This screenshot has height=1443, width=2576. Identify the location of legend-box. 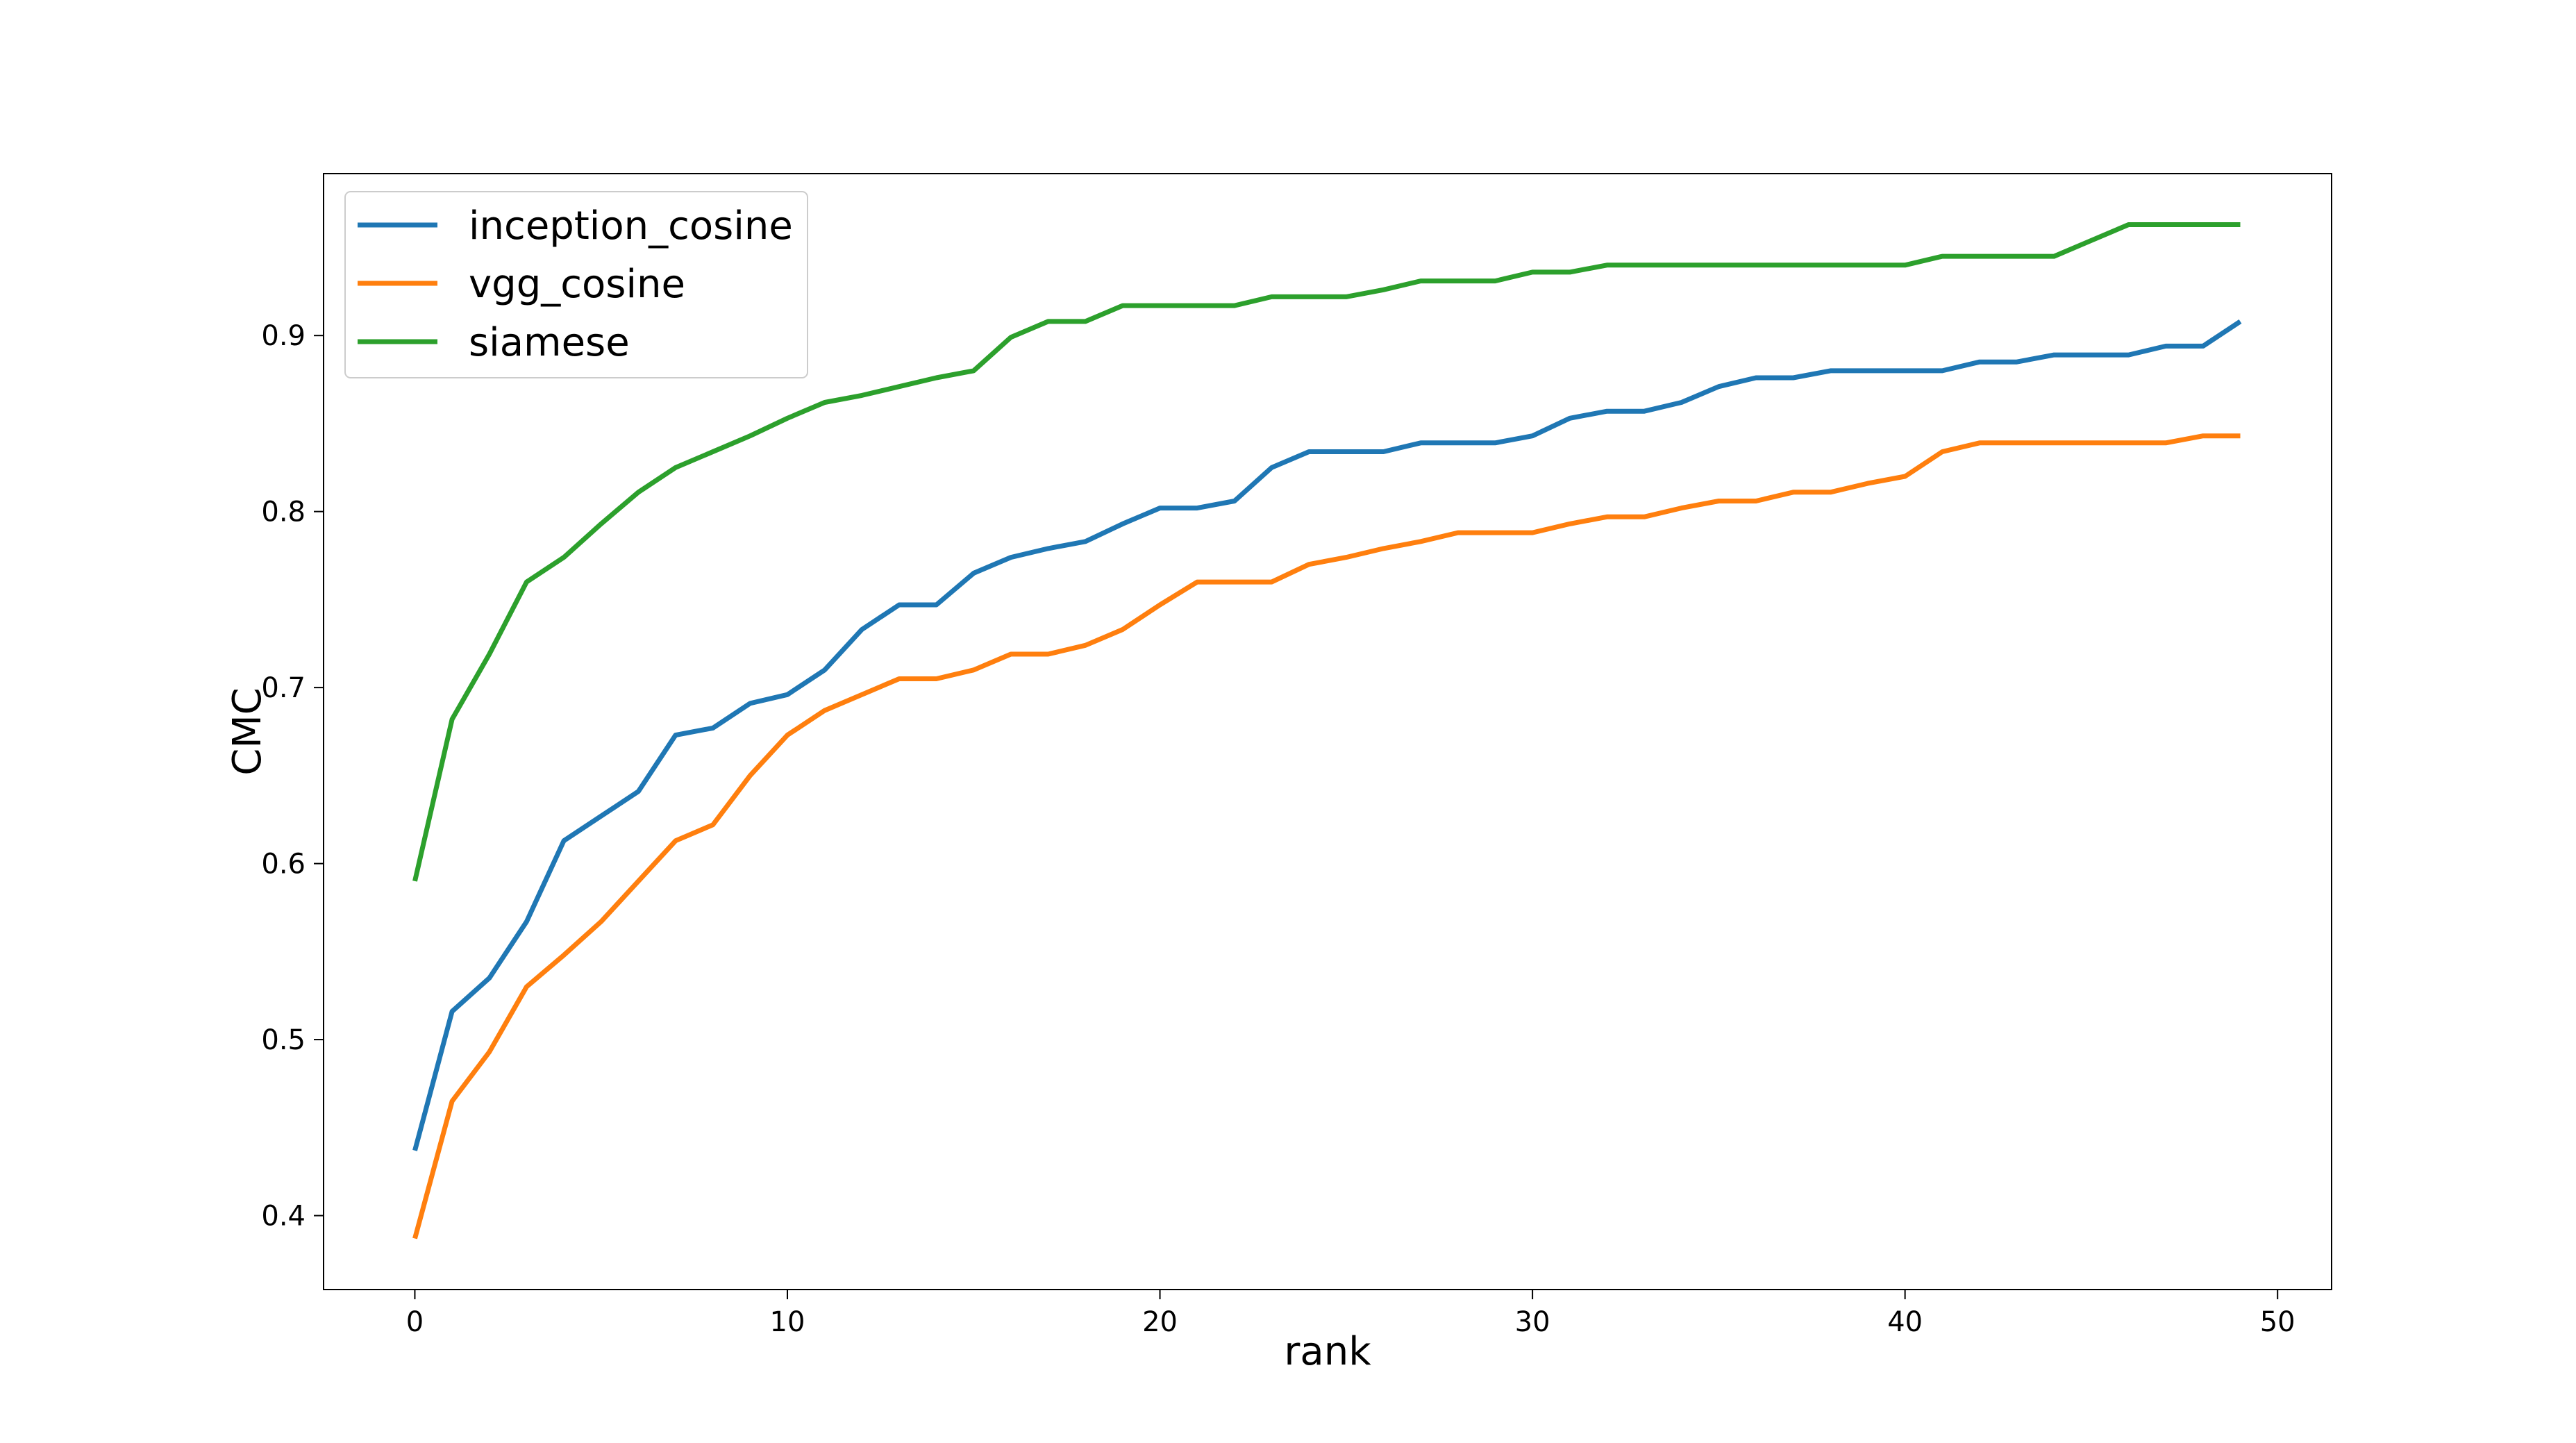
(576, 284).